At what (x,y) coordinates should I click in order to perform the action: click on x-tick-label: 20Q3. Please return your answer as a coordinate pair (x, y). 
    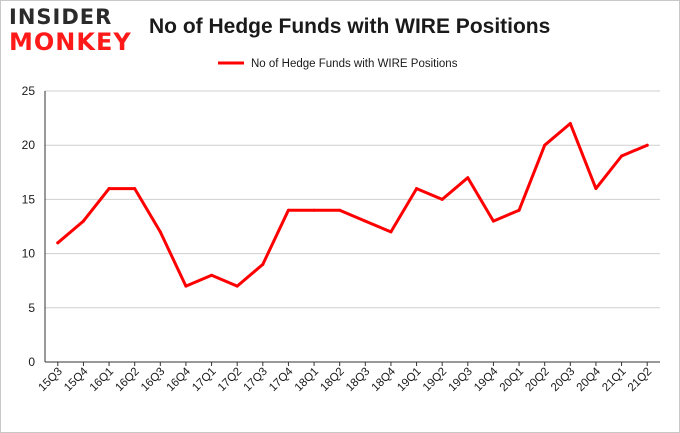
    Looking at the image, I should click on (563, 380).